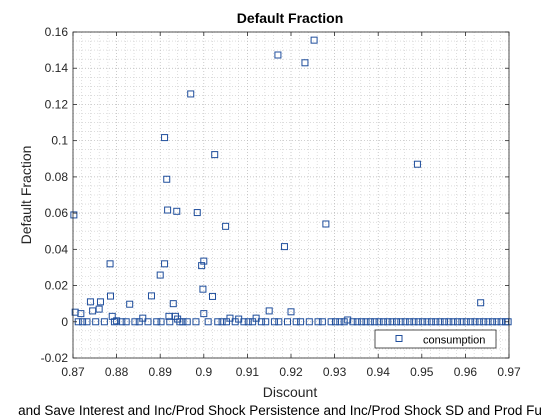 The width and height of the screenshot is (560, 420). What do you see at coordinates (248, 372) in the screenshot?
I see `x-tick-label: 0.91` at bounding box center [248, 372].